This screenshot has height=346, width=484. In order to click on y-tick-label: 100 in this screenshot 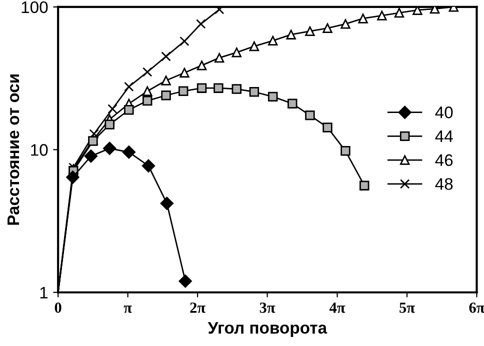, I will do `click(35, 7)`.